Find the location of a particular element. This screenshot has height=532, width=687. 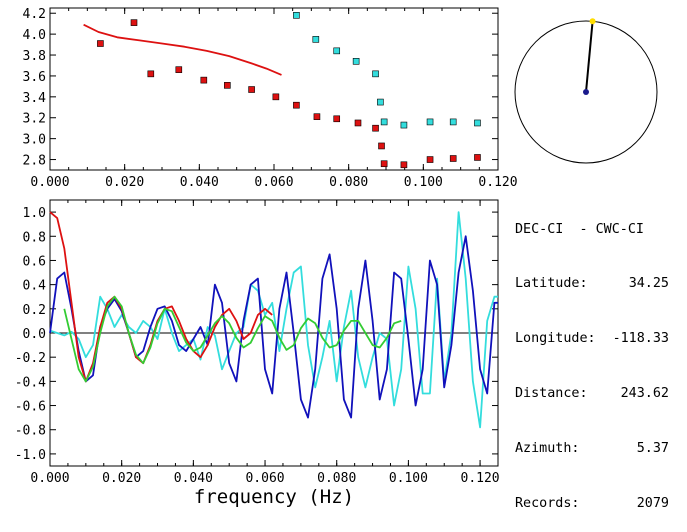

bottom-ytick-label: 0.0 is located at coordinates (34, 334).